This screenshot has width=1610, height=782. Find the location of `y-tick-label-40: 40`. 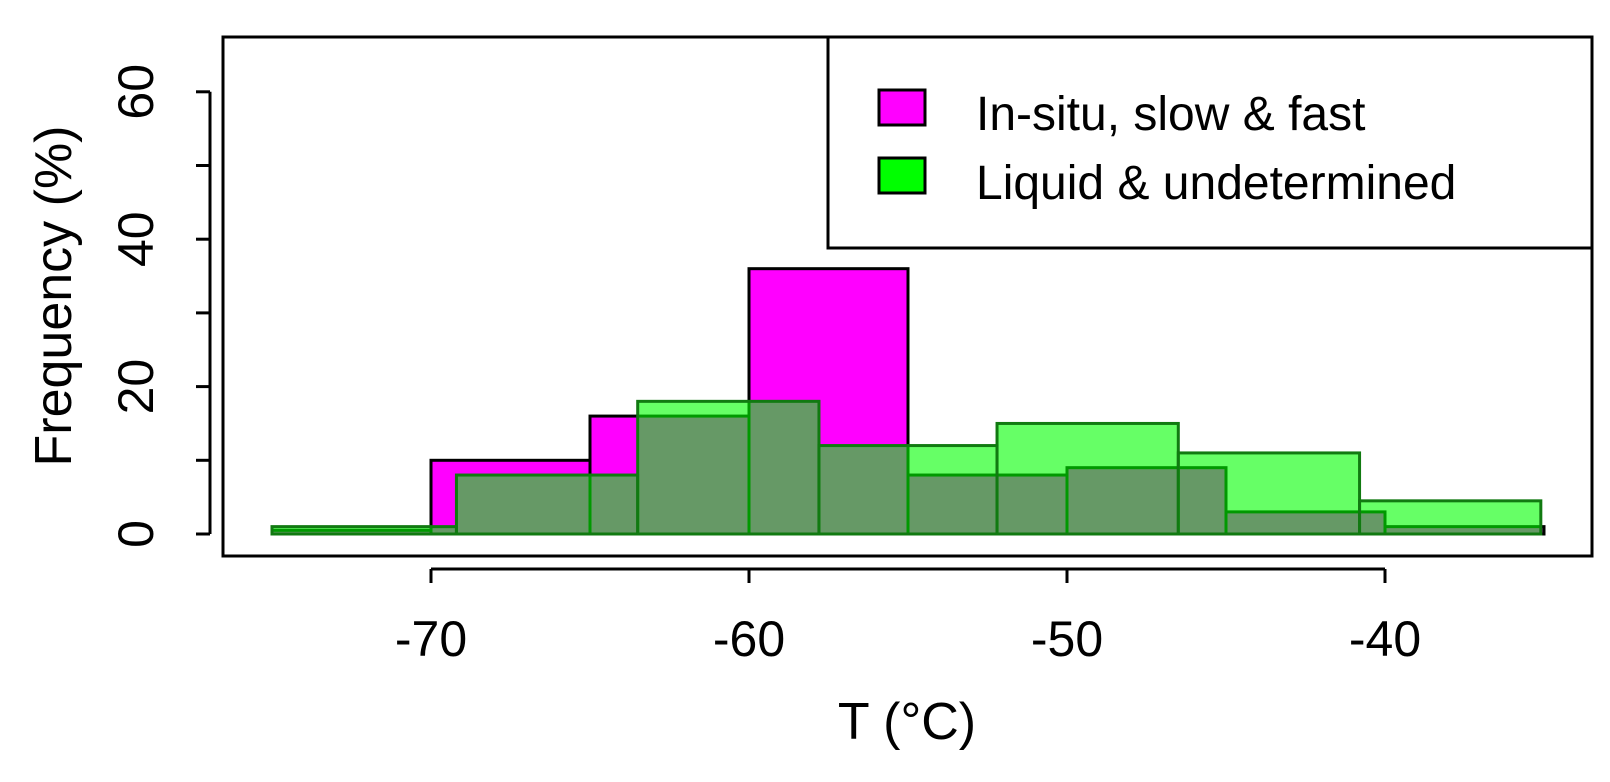

y-tick-label-40: 40 is located at coordinates (136, 239).